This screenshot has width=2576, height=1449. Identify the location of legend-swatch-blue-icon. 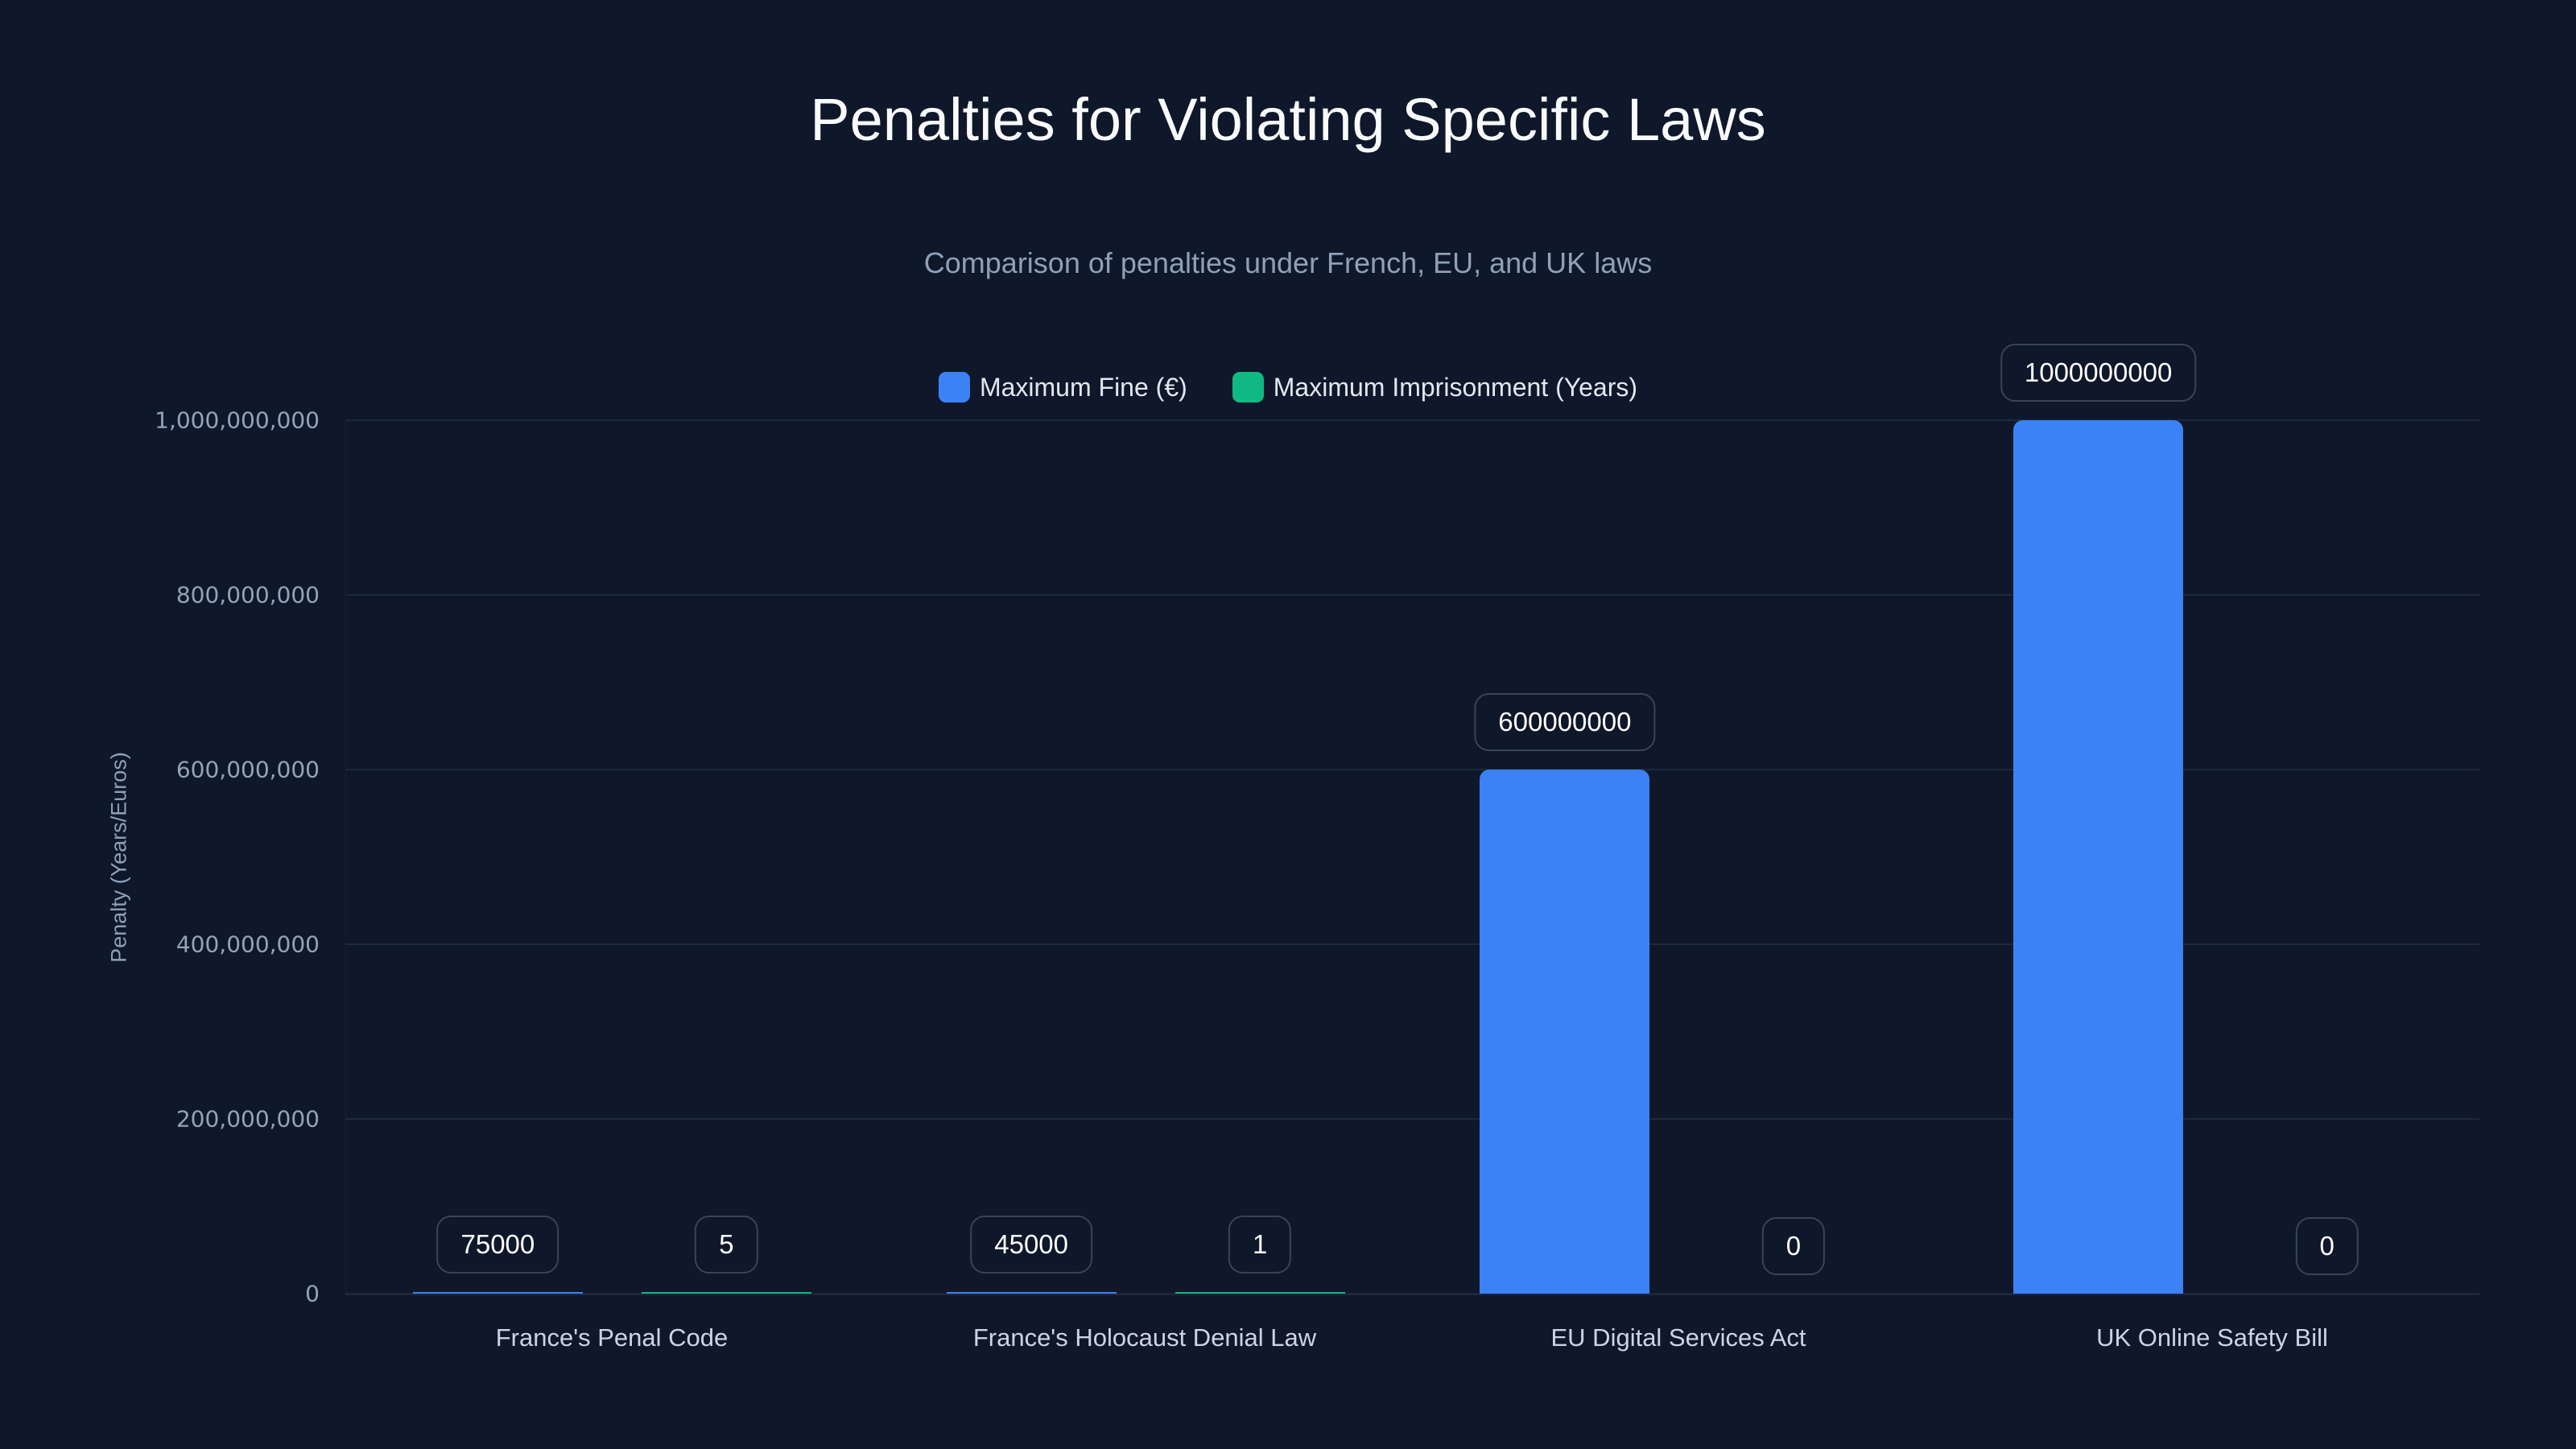
(954, 387).